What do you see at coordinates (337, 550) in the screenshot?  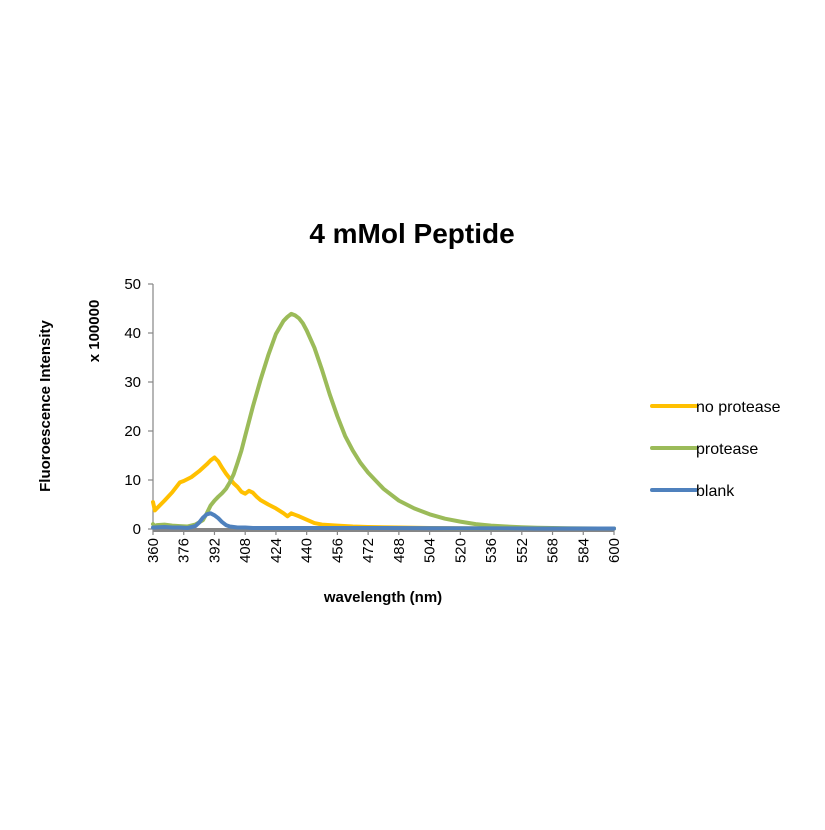 I see `x-tick-label: 456` at bounding box center [337, 550].